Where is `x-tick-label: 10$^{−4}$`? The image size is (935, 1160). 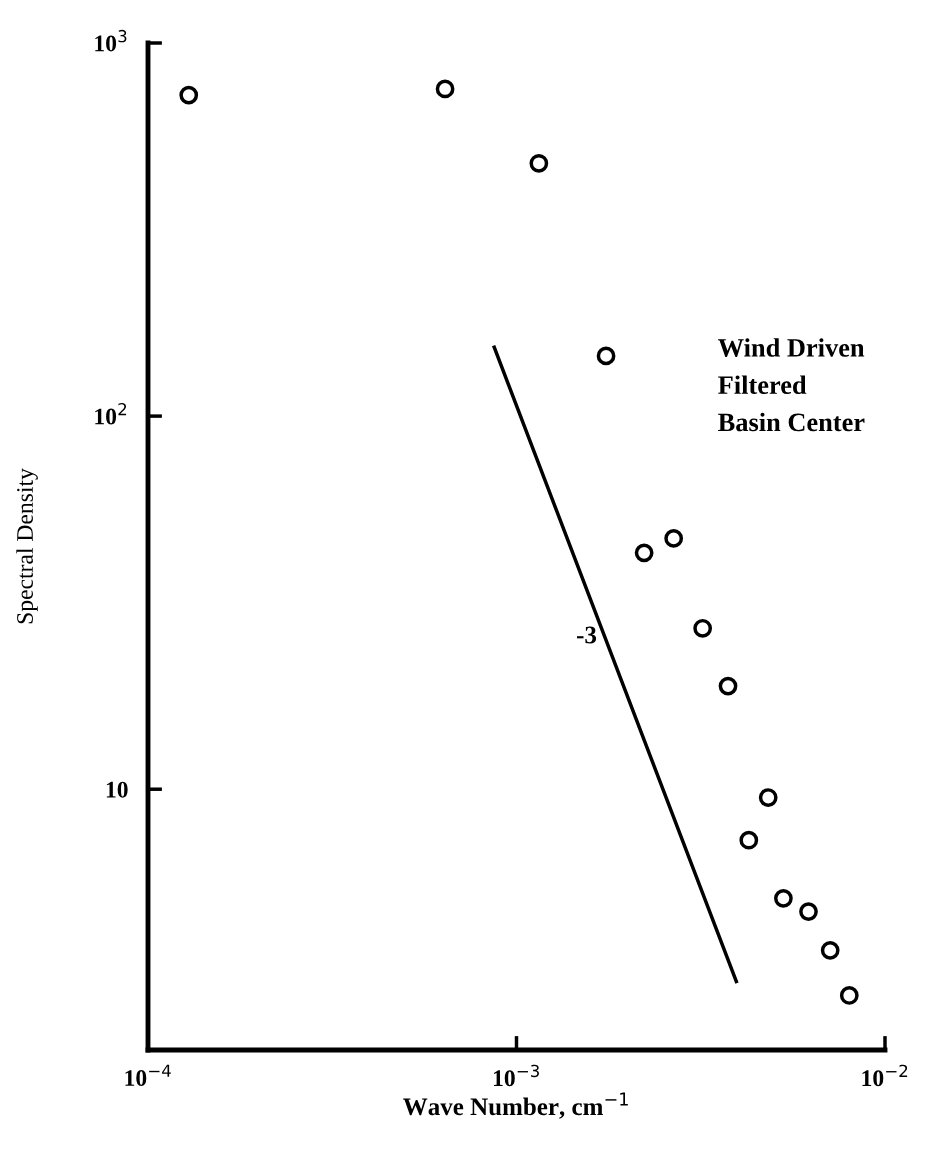
x-tick-label: 10$^{−4}$ is located at coordinates (148, 1075).